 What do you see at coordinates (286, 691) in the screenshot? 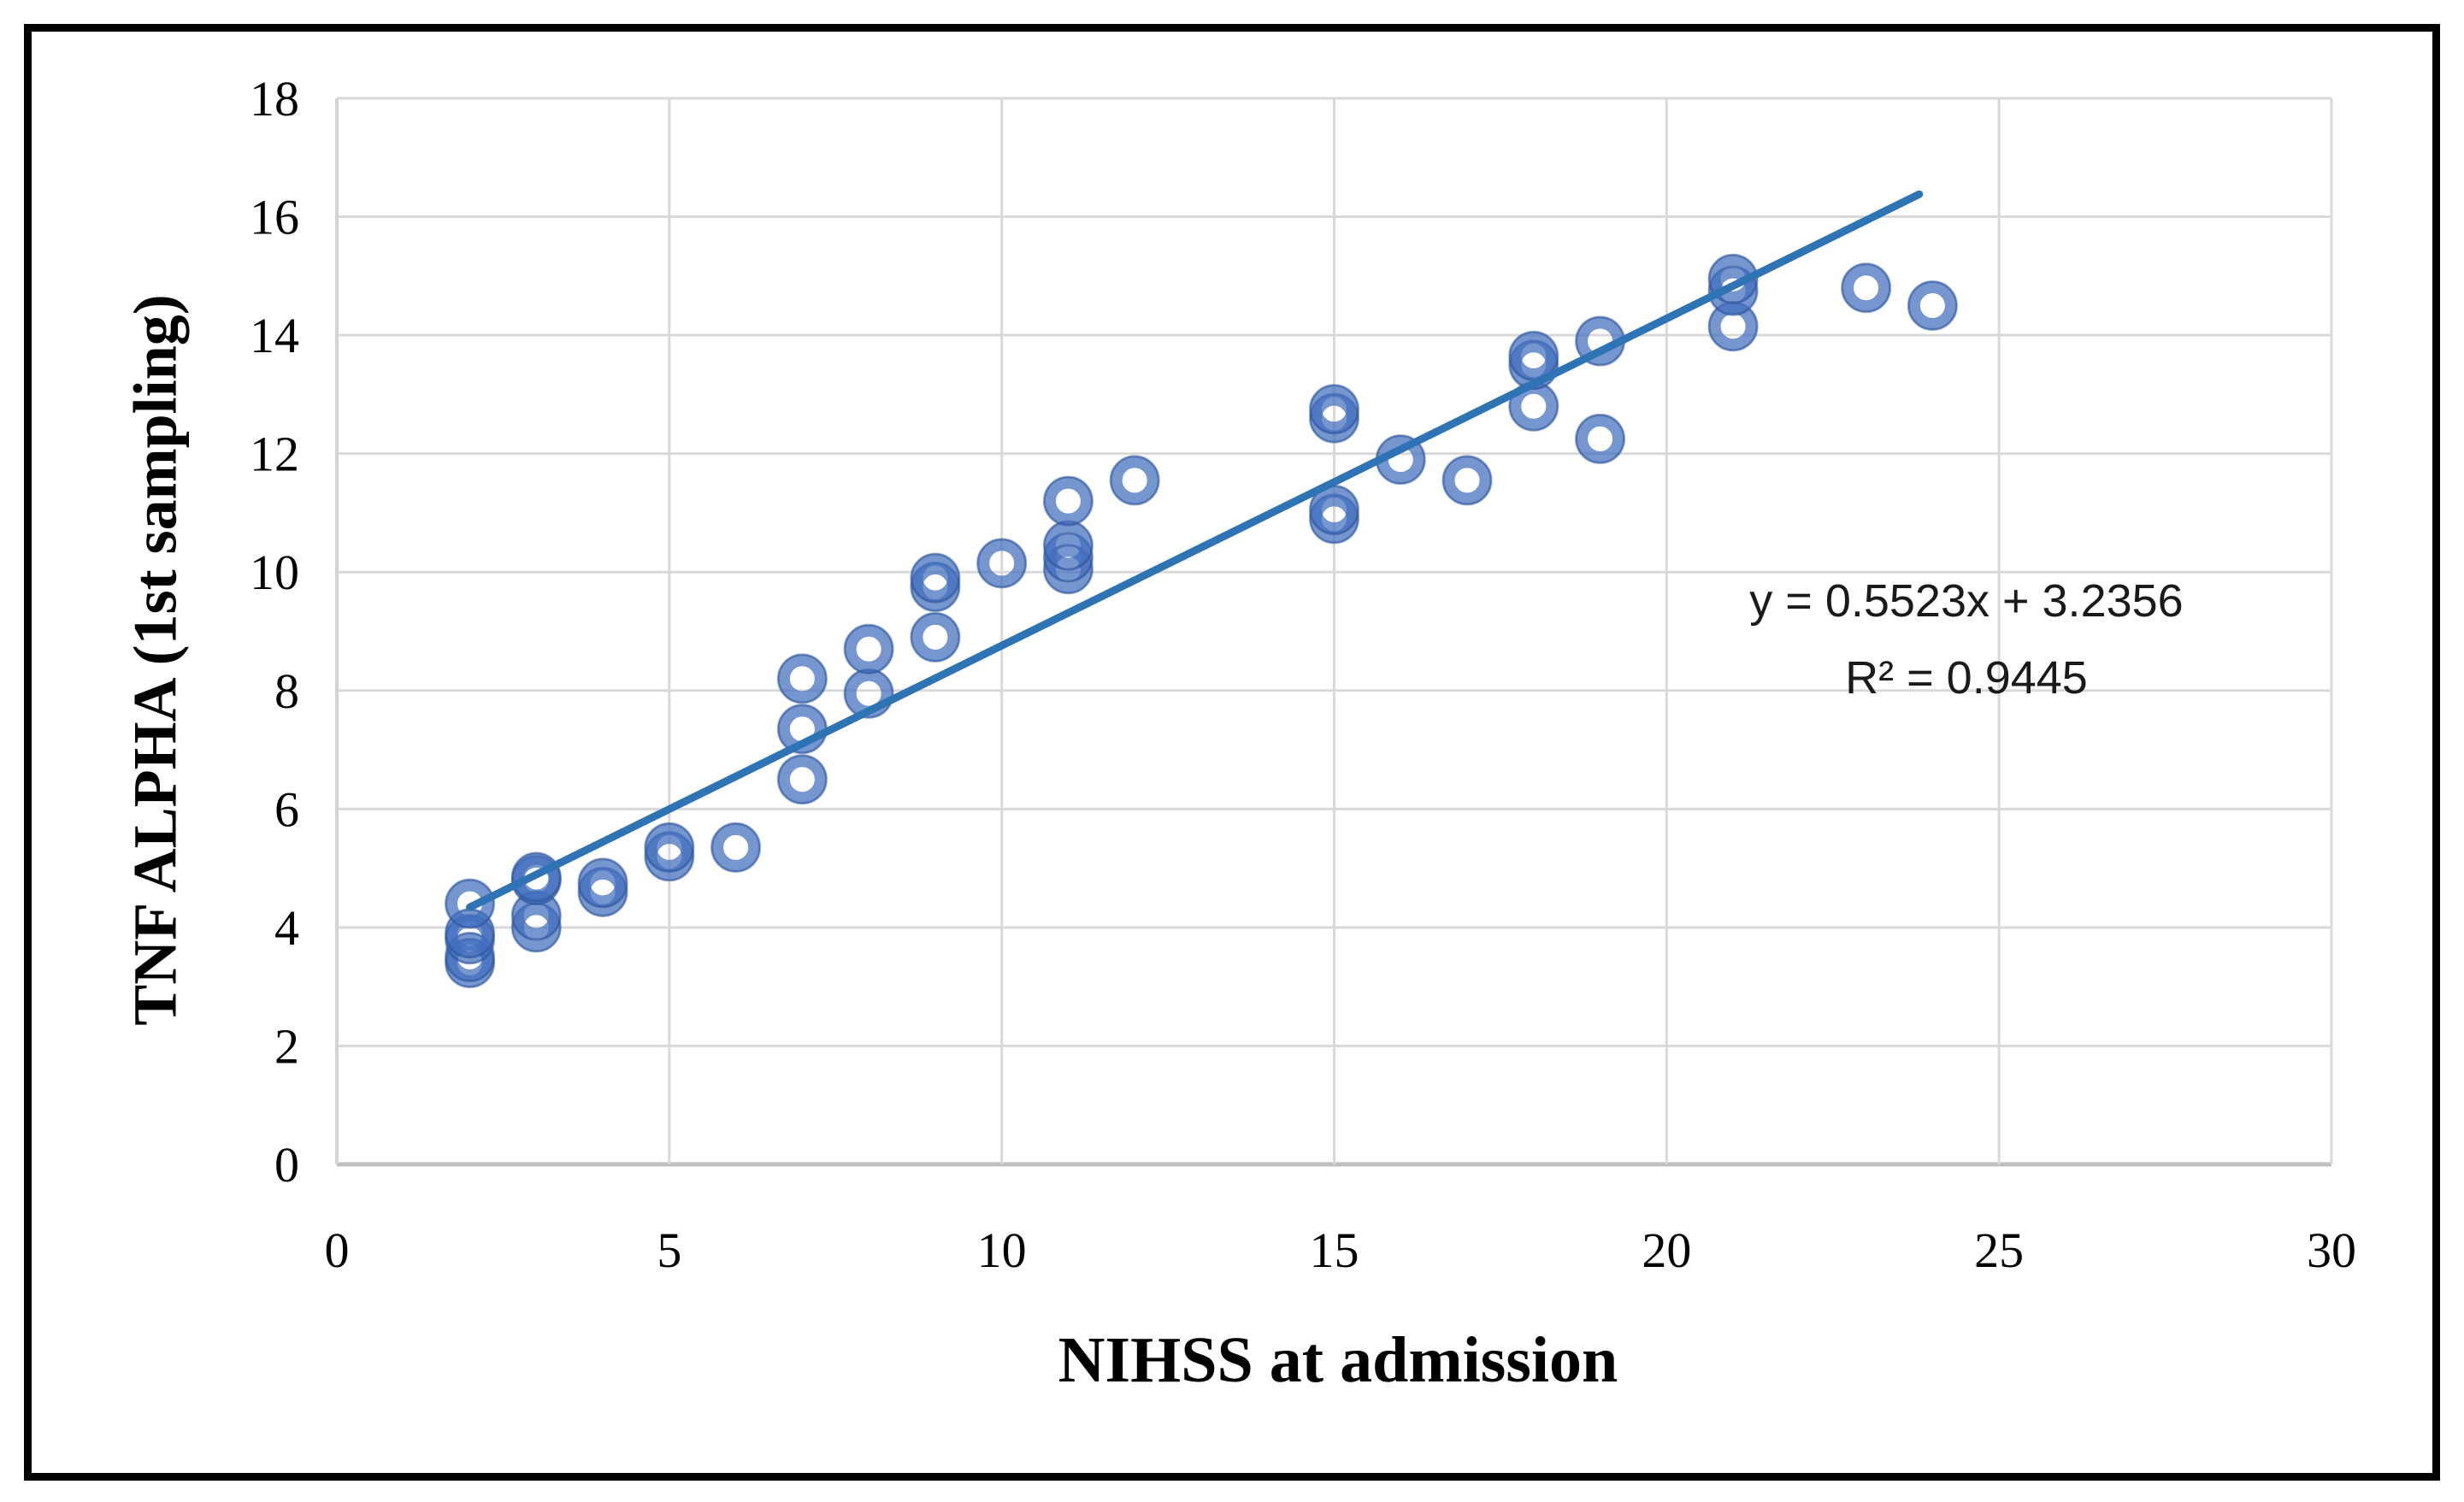
I see `y-tick-label: 8` at bounding box center [286, 691].